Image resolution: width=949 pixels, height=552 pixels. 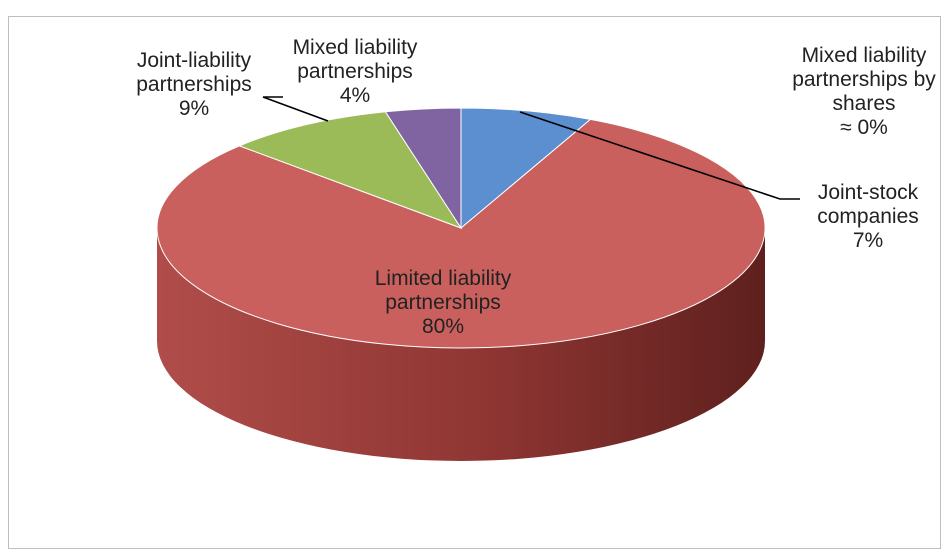 I want to click on slice-label-line-4: shares, so click(x=863, y=103).